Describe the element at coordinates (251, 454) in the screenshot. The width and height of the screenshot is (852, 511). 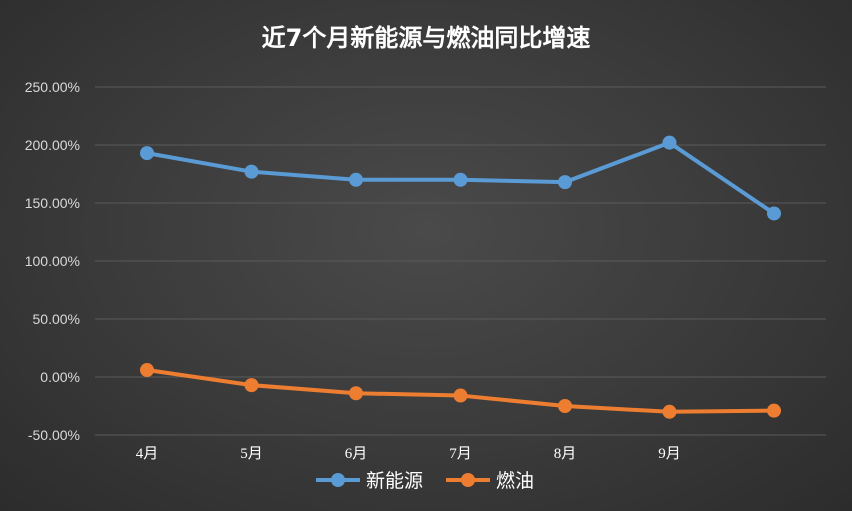
I see `x-tick-label: 5月` at that location.